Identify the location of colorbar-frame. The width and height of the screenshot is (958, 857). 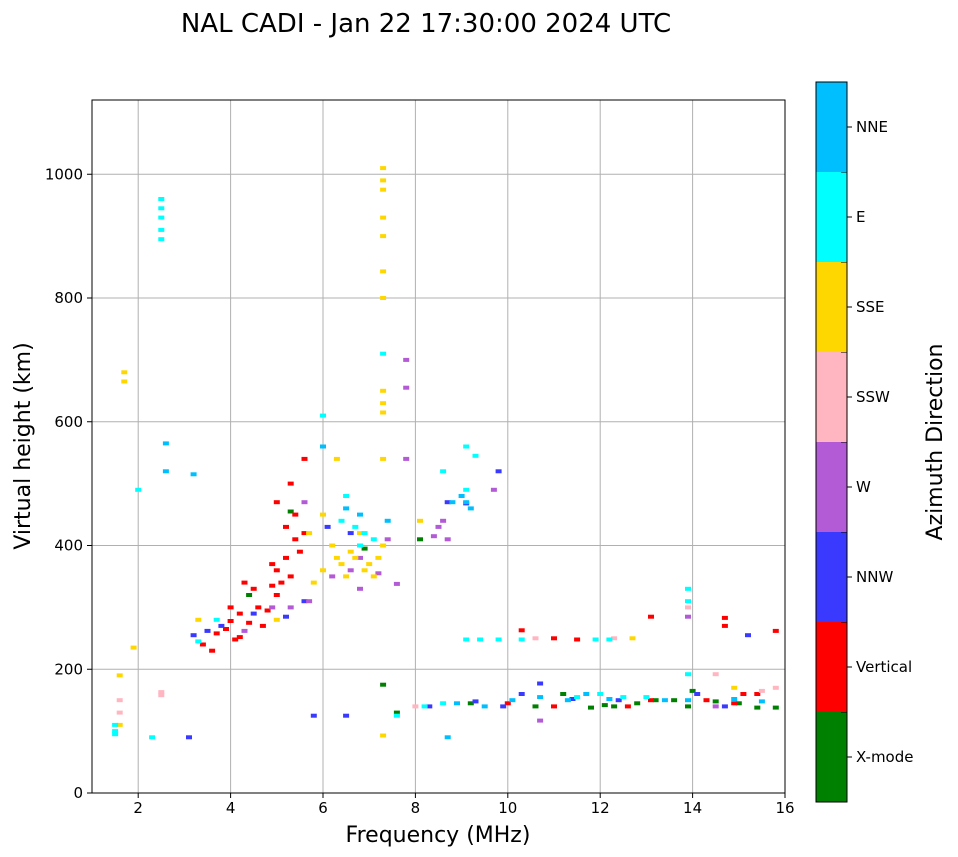
(831, 442).